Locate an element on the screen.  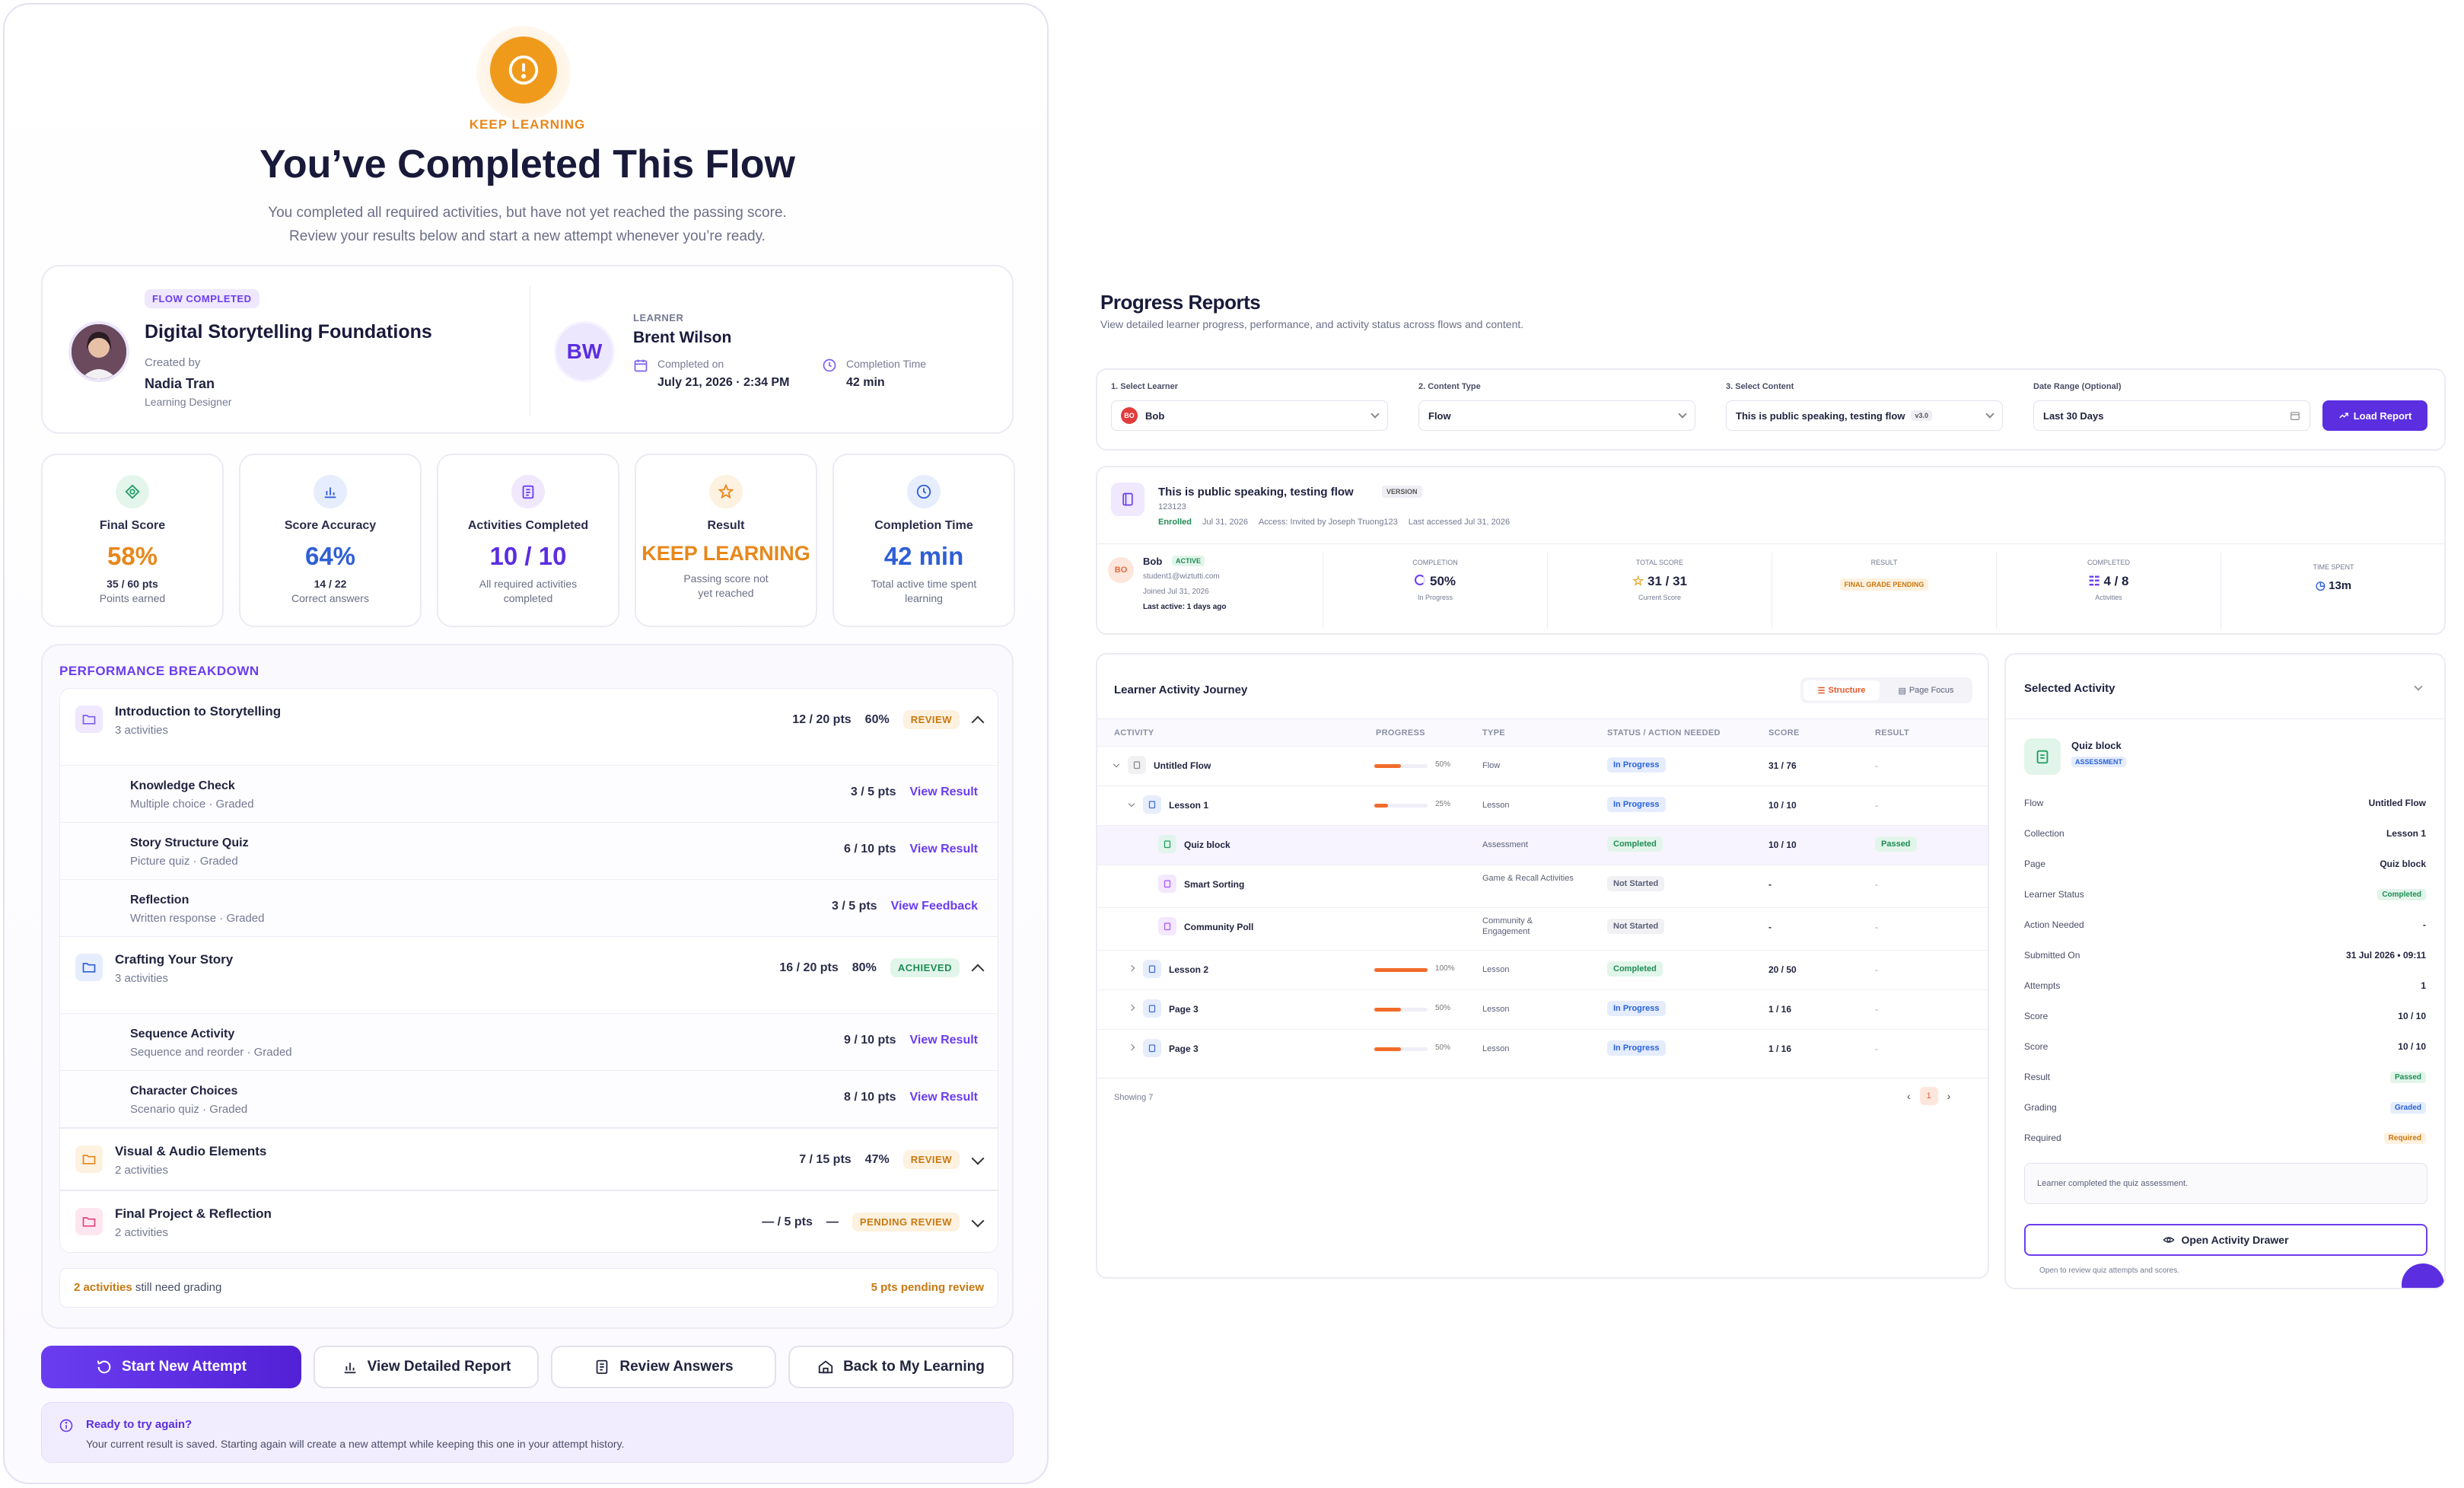
prev-page-icon: ‹ is located at coordinates (1909, 1096).